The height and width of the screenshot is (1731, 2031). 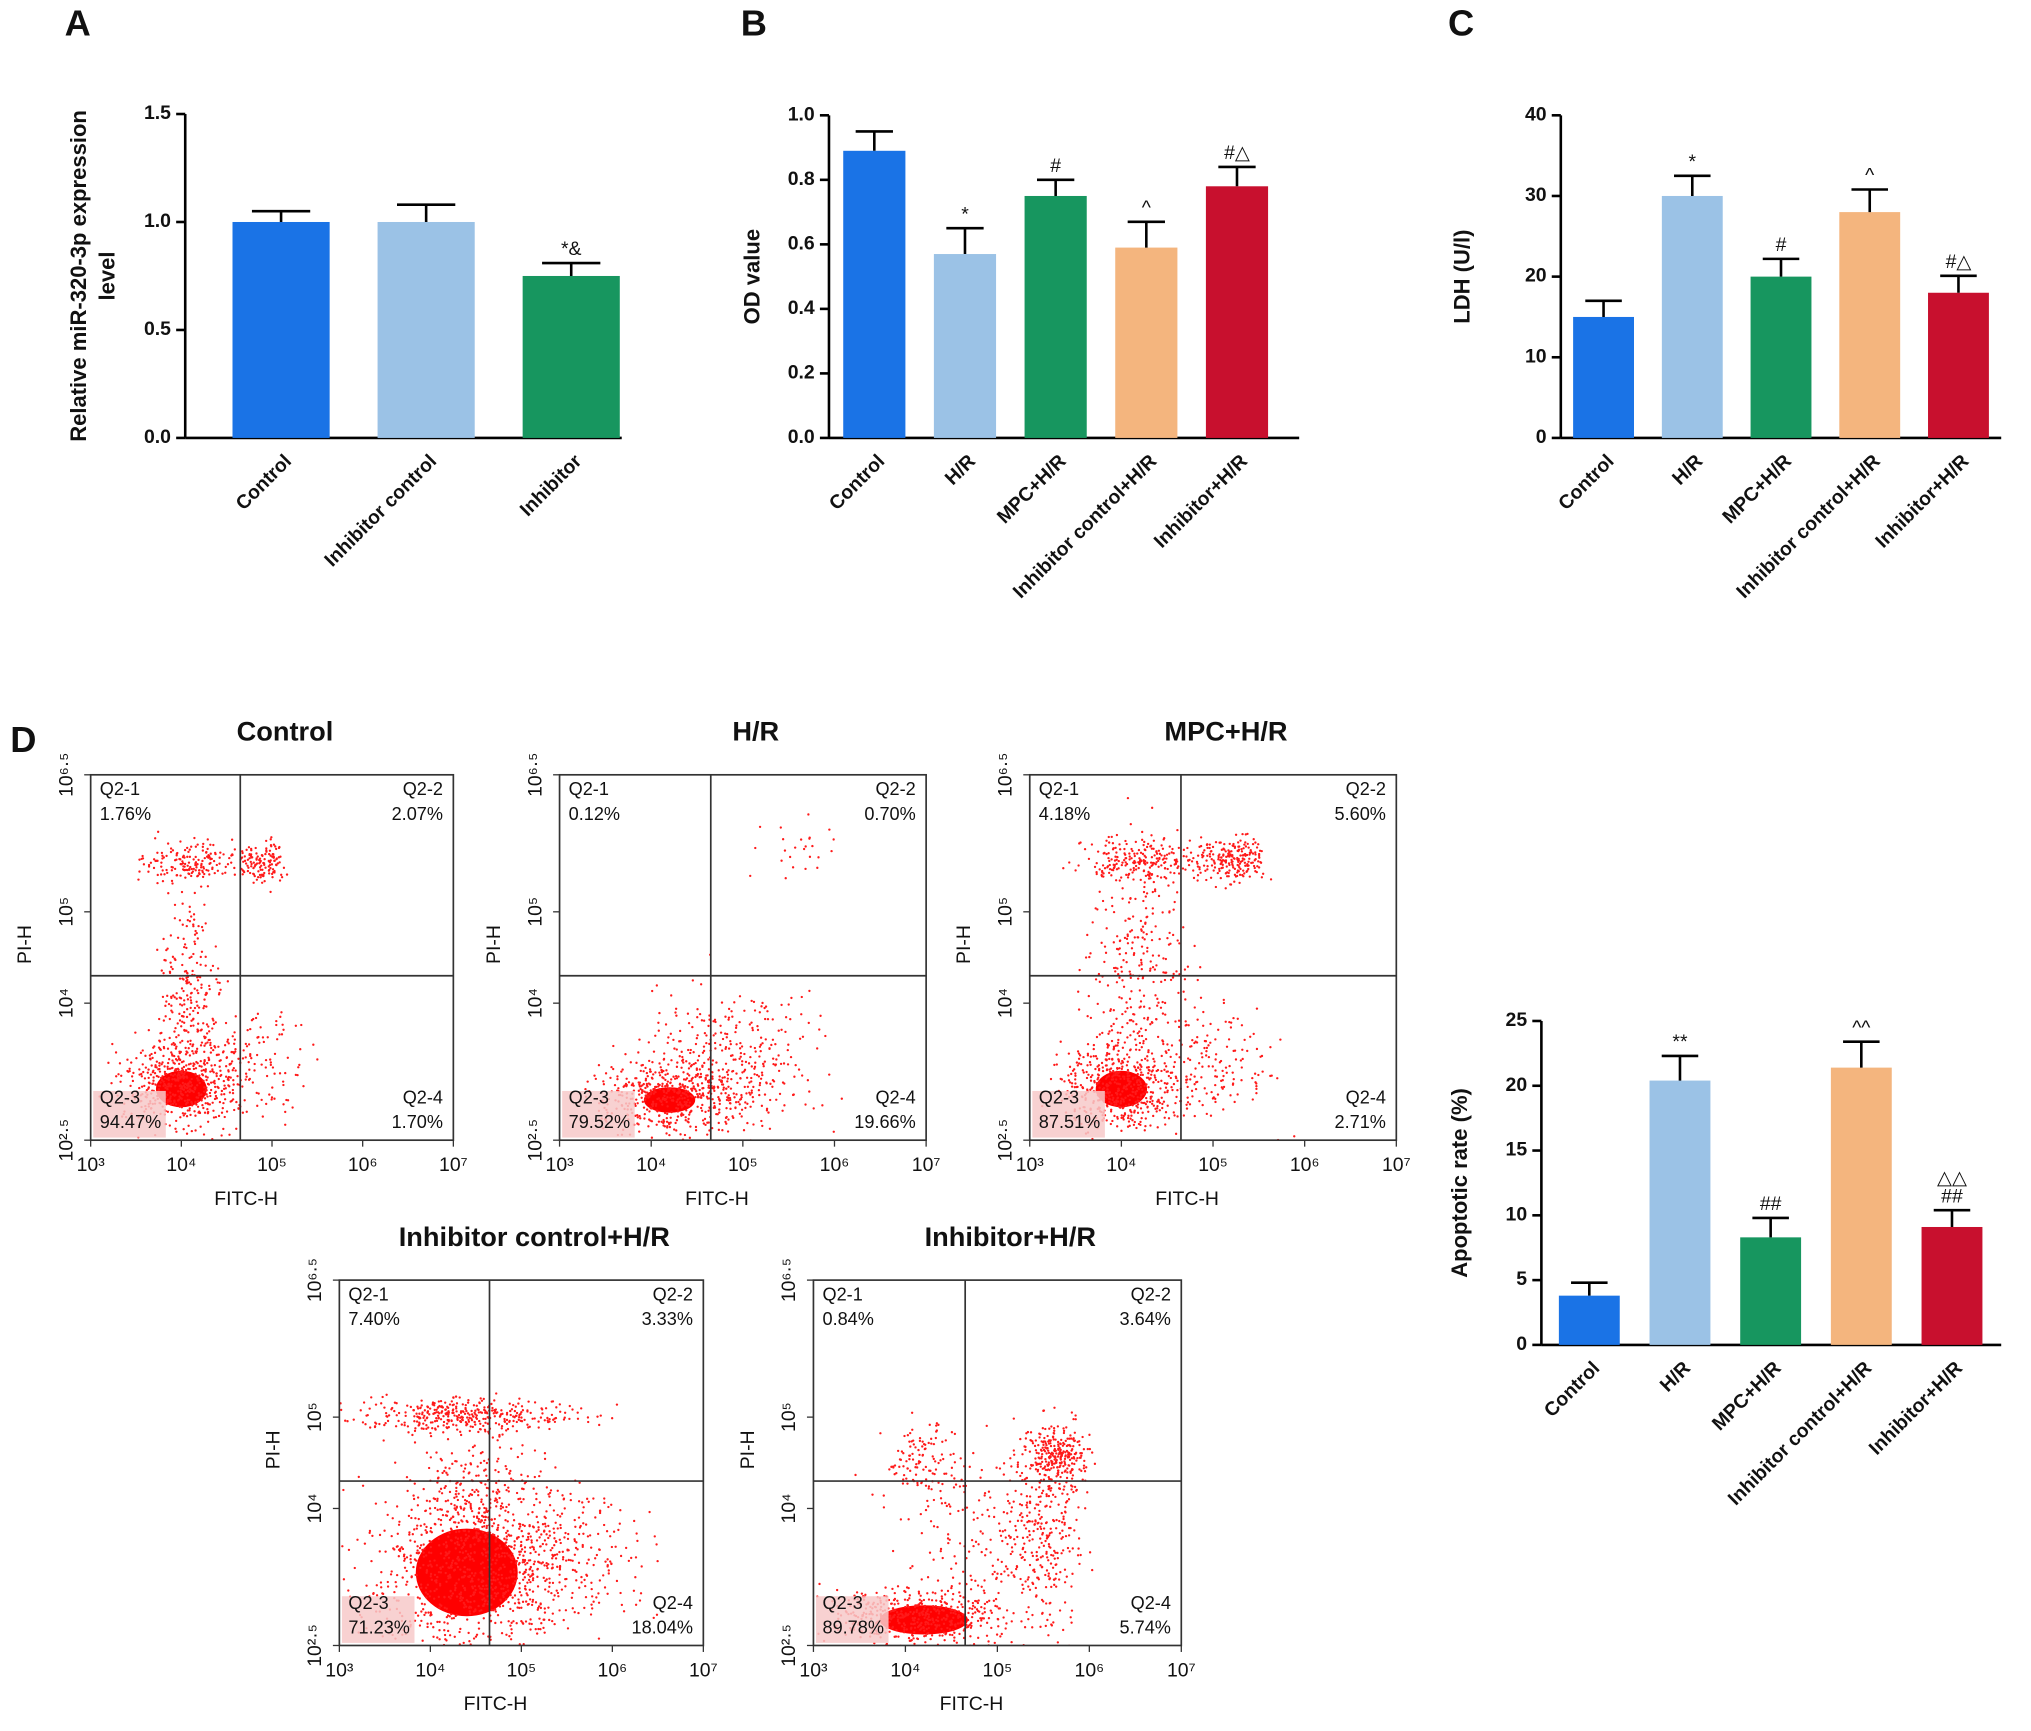 I want to click on bar, so click(x=1055, y=316).